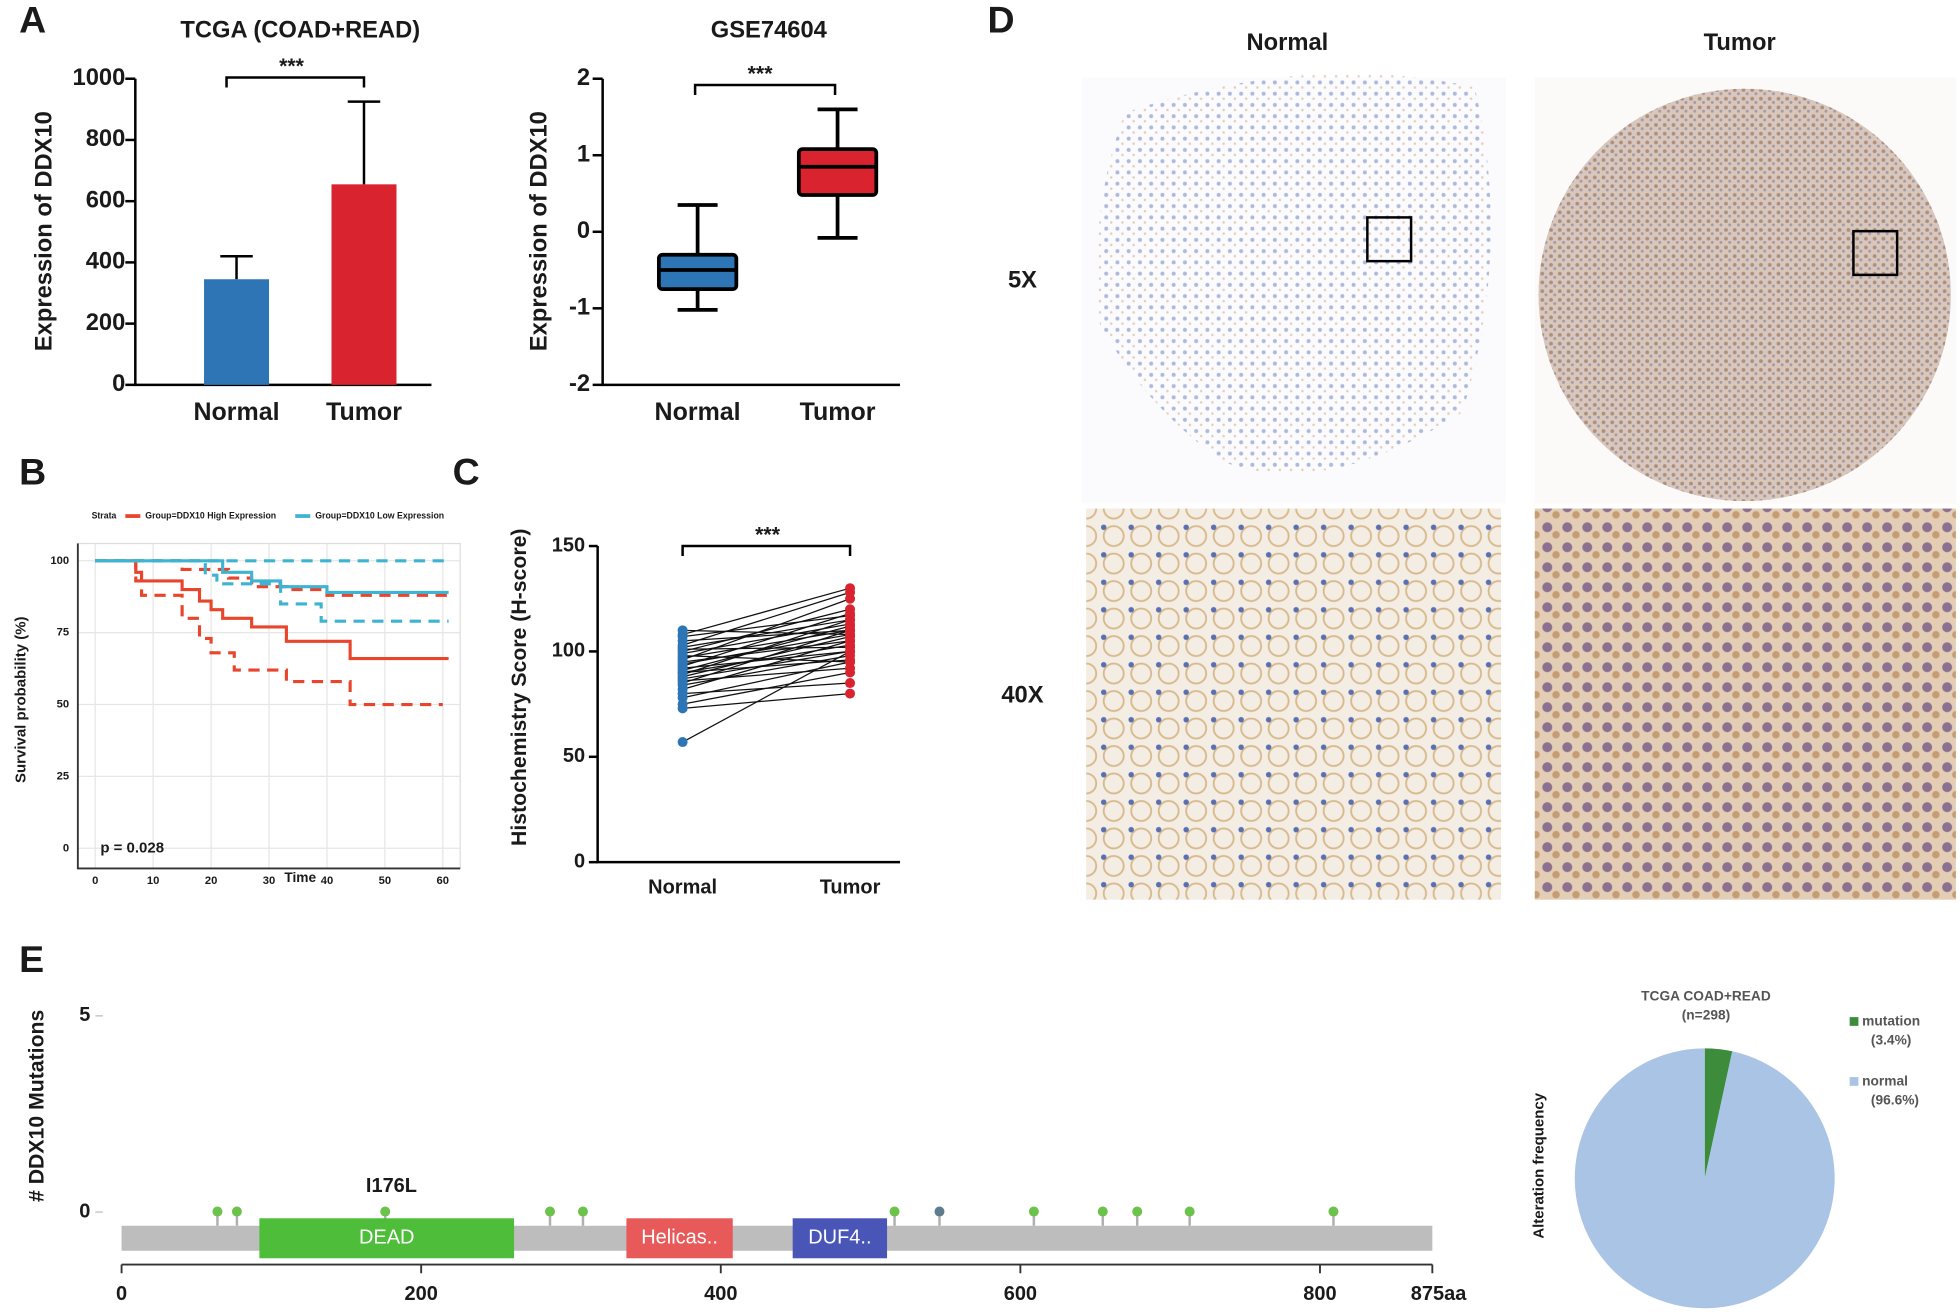 Image resolution: width=1960 pixels, height=1312 pixels. What do you see at coordinates (1020, 1294) in the screenshot?
I see `x-tick-label: 600` at bounding box center [1020, 1294].